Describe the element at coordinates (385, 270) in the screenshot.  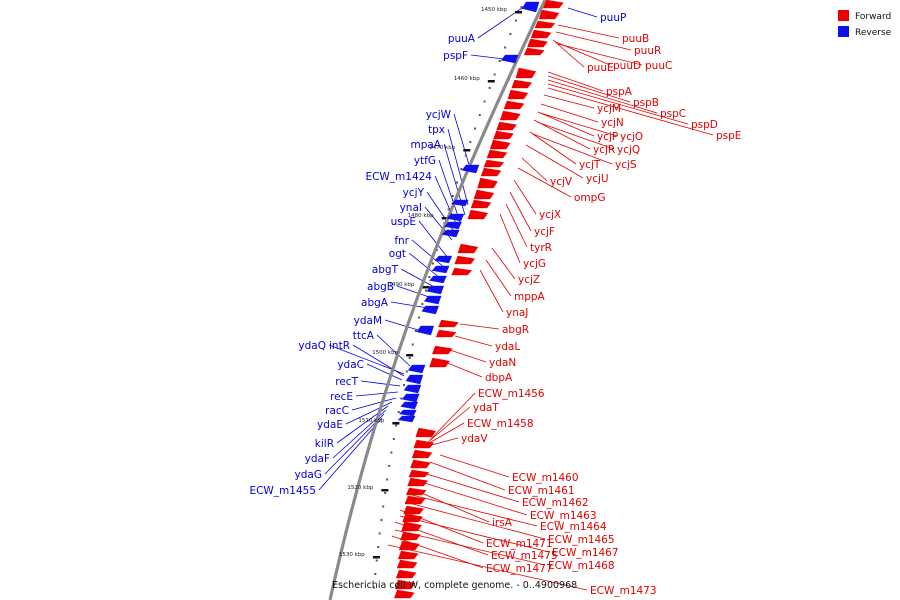
I see `gene-label: abgT` at that location.